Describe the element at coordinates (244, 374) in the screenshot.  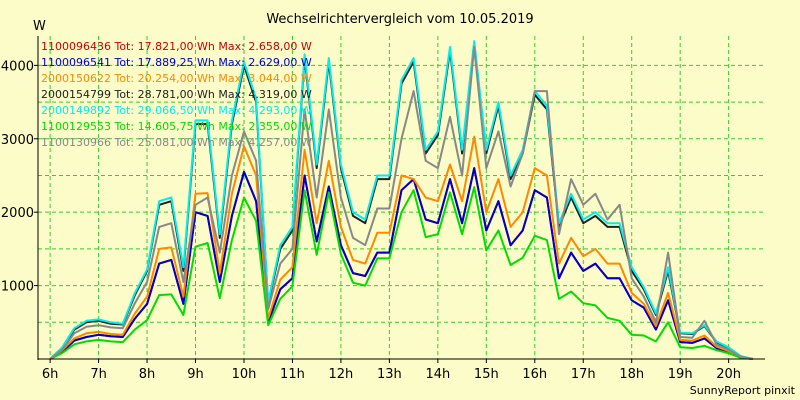
I see `x-tick-label: 10h` at that location.